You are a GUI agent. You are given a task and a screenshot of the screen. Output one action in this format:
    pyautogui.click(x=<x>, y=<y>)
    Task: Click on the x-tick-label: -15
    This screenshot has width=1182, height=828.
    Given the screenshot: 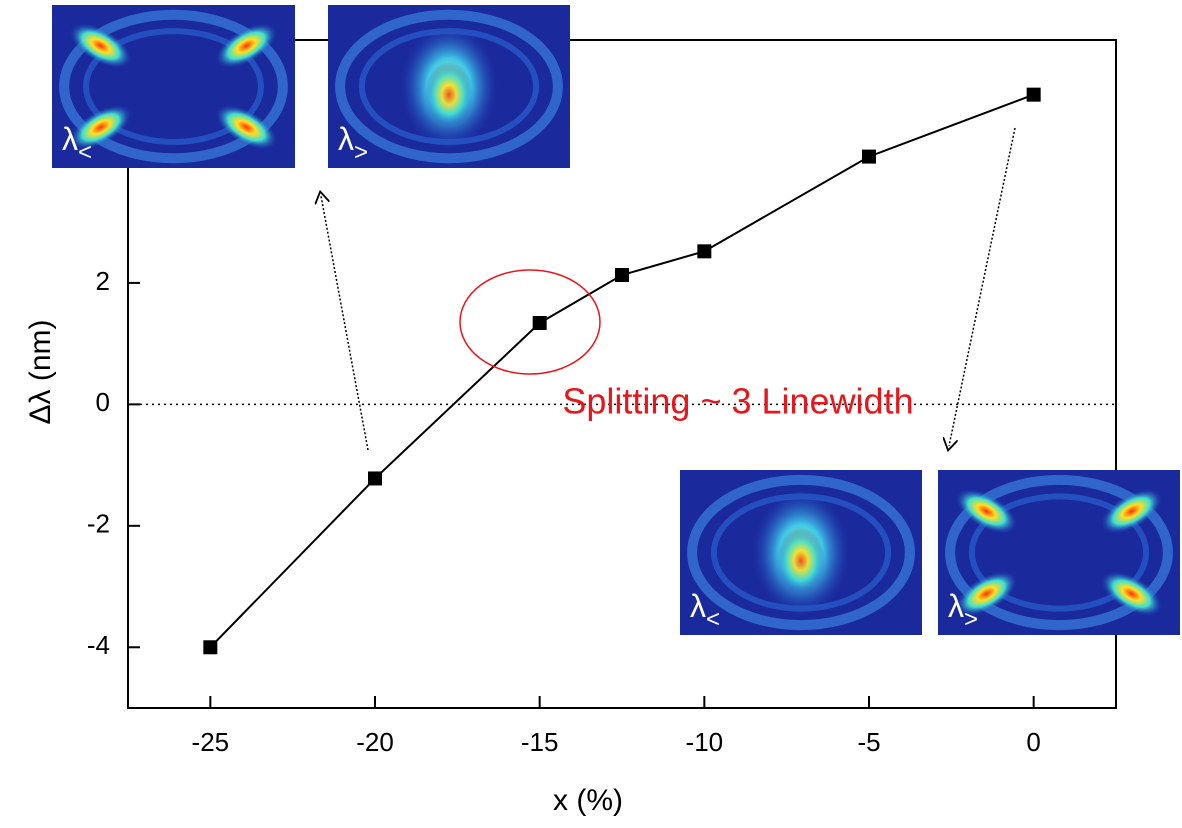 What is the action you would take?
    pyautogui.click(x=540, y=742)
    